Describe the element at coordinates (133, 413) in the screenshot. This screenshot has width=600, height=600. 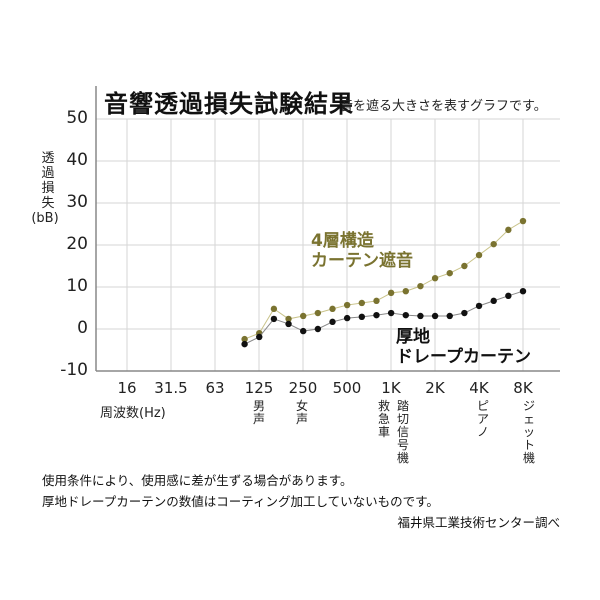
I see `x-axis-label: 周波数(Hz)` at that location.